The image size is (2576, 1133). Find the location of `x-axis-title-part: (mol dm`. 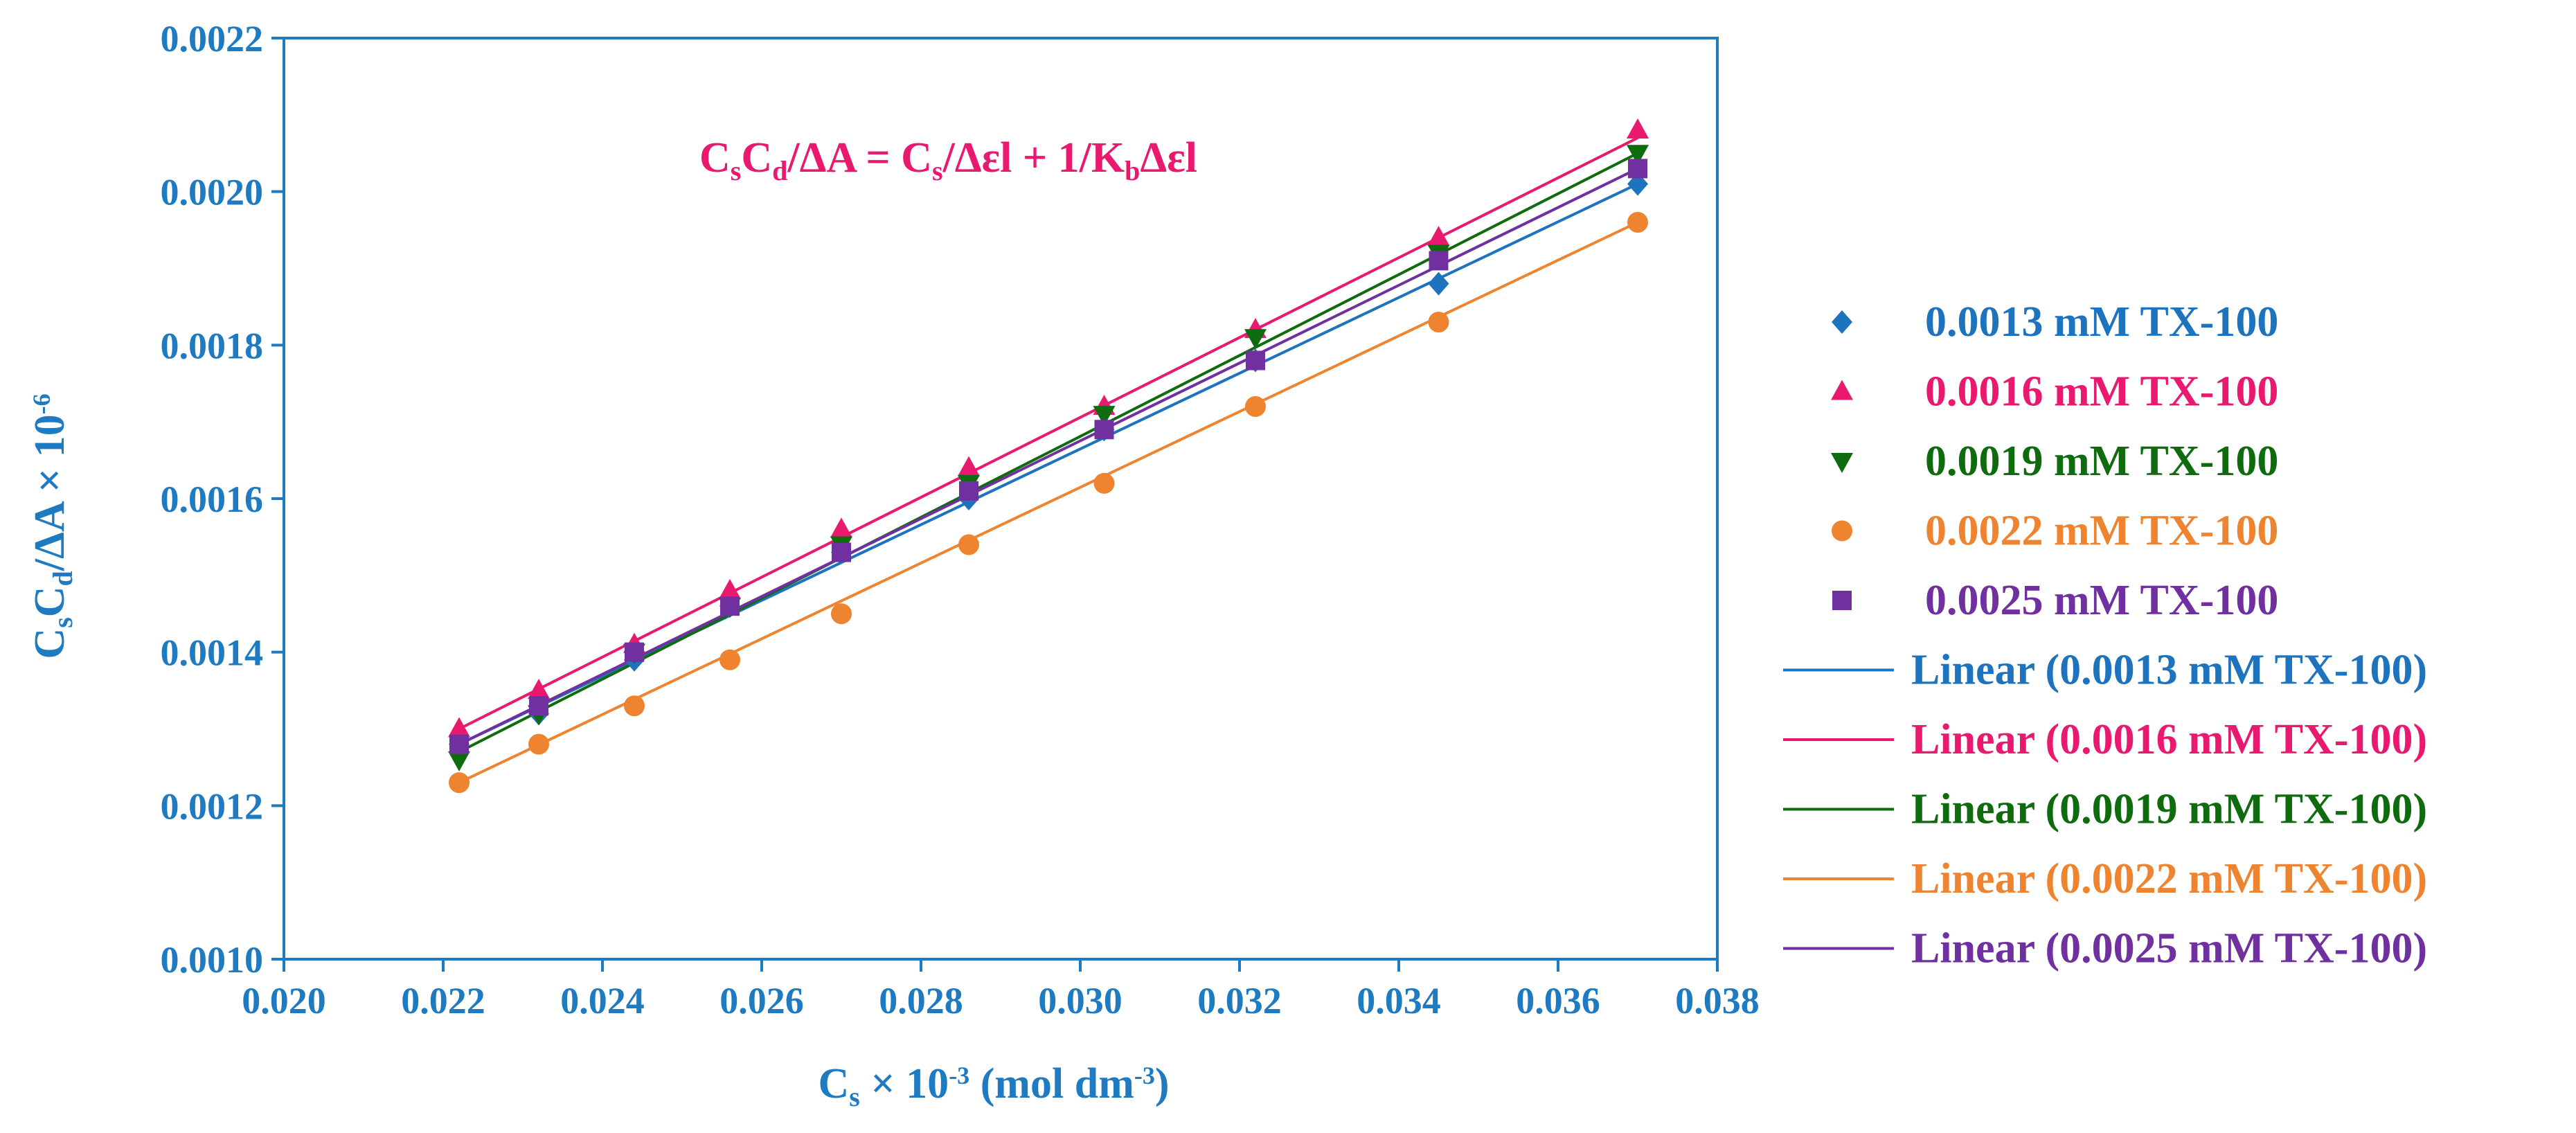

x-axis-title-part: (mol dm is located at coordinates (1051, 1083).